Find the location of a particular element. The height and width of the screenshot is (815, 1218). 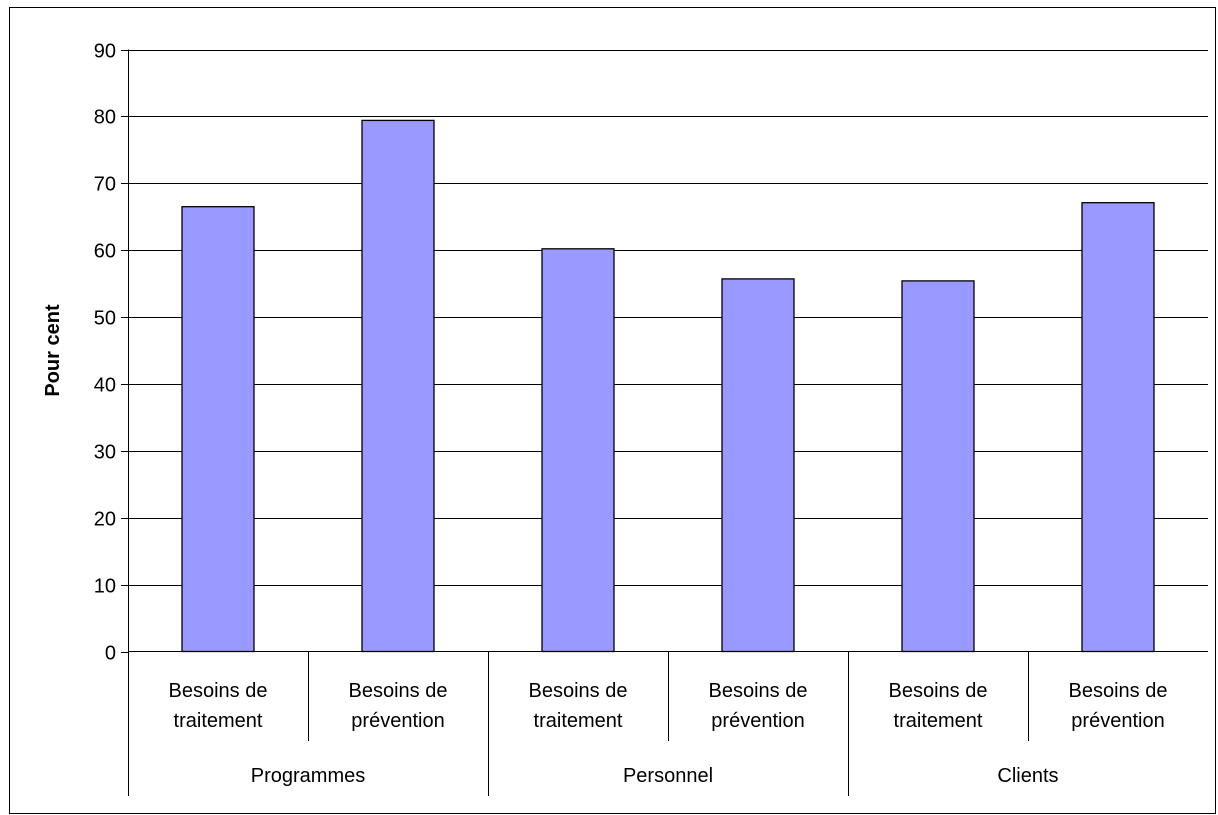

y-tick-label: 30 is located at coordinates (105, 453).